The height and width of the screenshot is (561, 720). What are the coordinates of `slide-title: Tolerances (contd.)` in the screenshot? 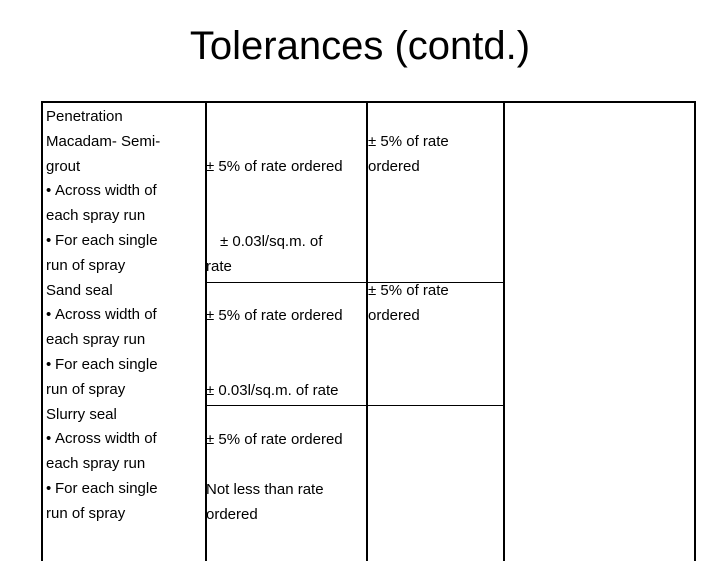 It's located at (360, 46).